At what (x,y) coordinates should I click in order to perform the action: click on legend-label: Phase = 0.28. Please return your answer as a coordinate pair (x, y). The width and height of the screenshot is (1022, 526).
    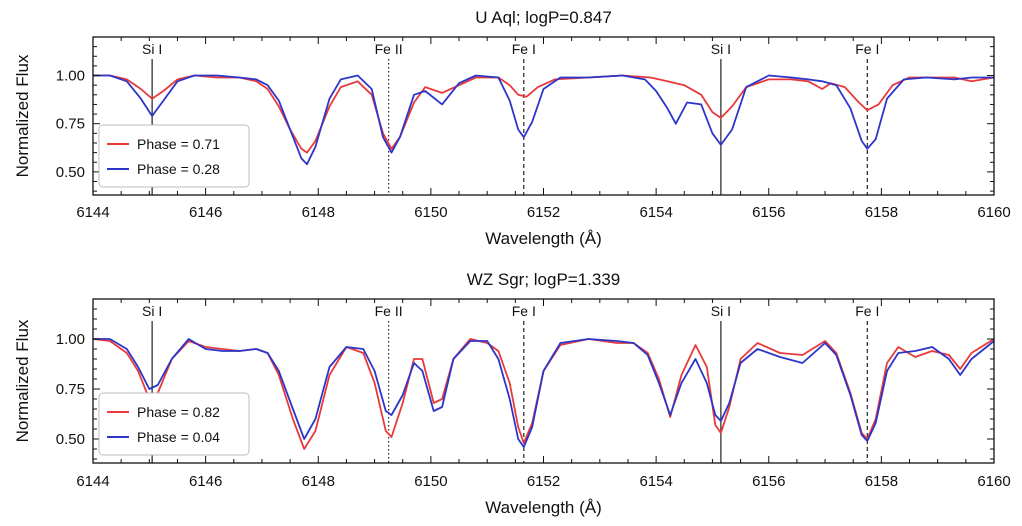
    Looking at the image, I should click on (178, 169).